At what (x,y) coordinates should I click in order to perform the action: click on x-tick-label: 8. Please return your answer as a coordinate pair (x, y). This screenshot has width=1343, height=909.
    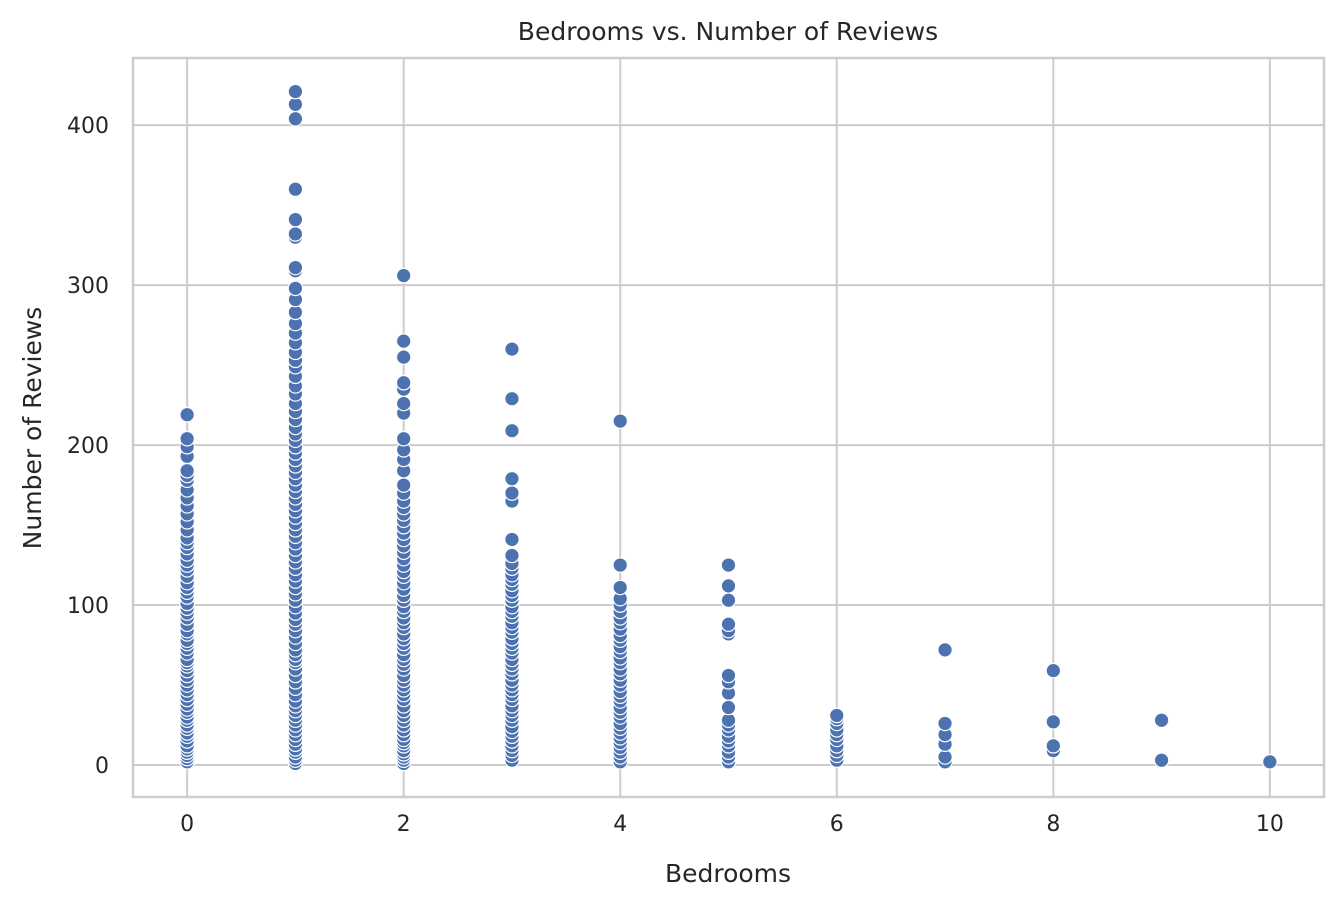
    Looking at the image, I should click on (1053, 824).